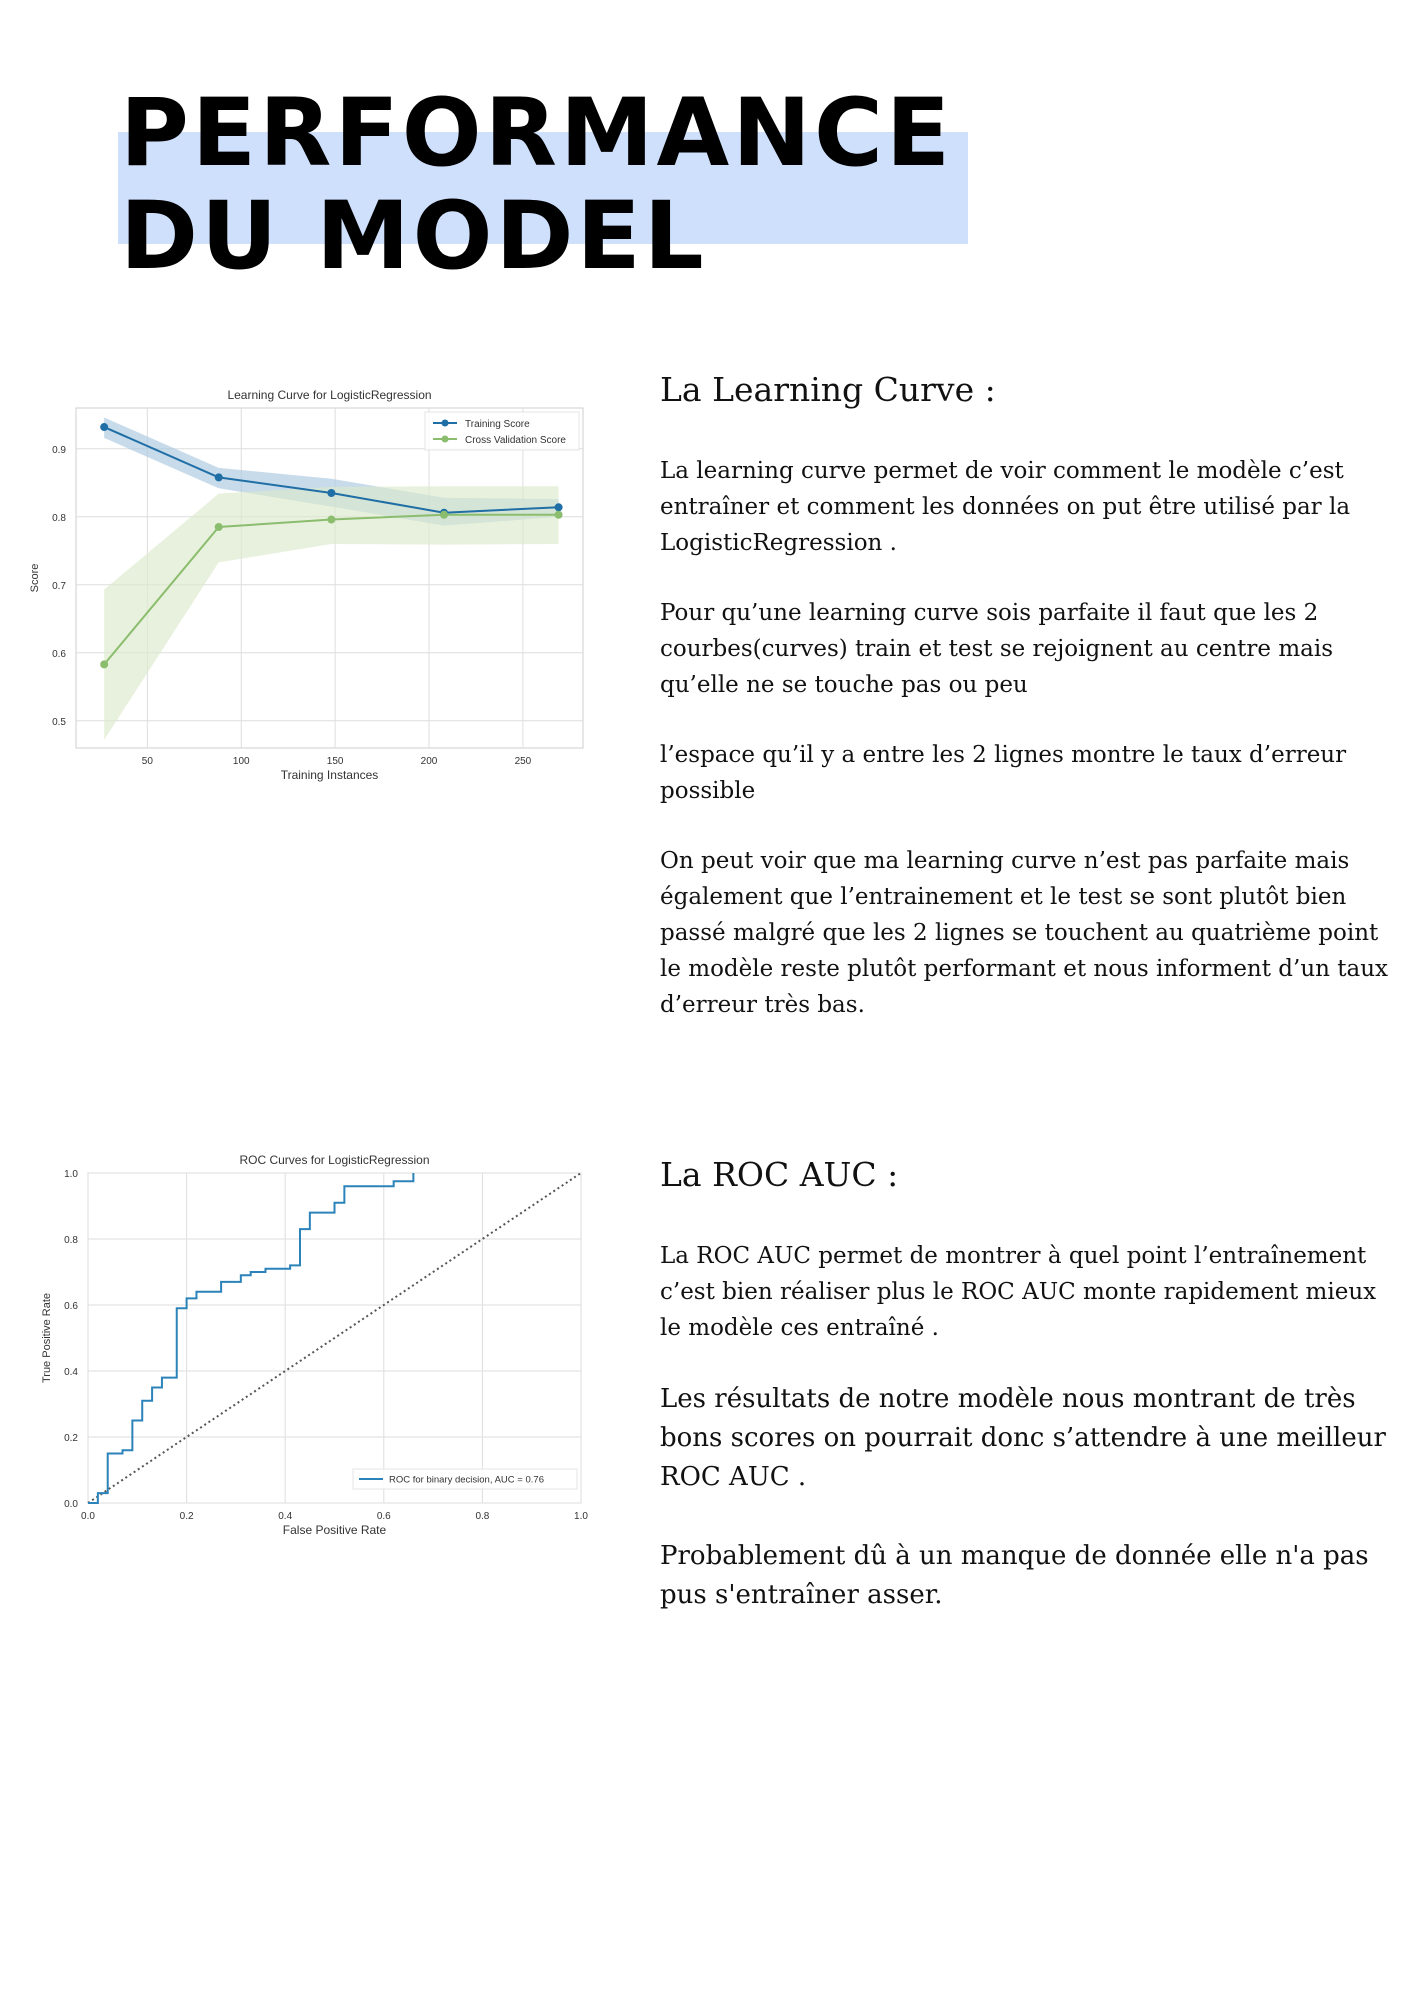 Image resolution: width=1414 pixels, height=2000 pixels. Describe the element at coordinates (59, 450) in the screenshot. I see `y-tick-label: 0.9` at that location.